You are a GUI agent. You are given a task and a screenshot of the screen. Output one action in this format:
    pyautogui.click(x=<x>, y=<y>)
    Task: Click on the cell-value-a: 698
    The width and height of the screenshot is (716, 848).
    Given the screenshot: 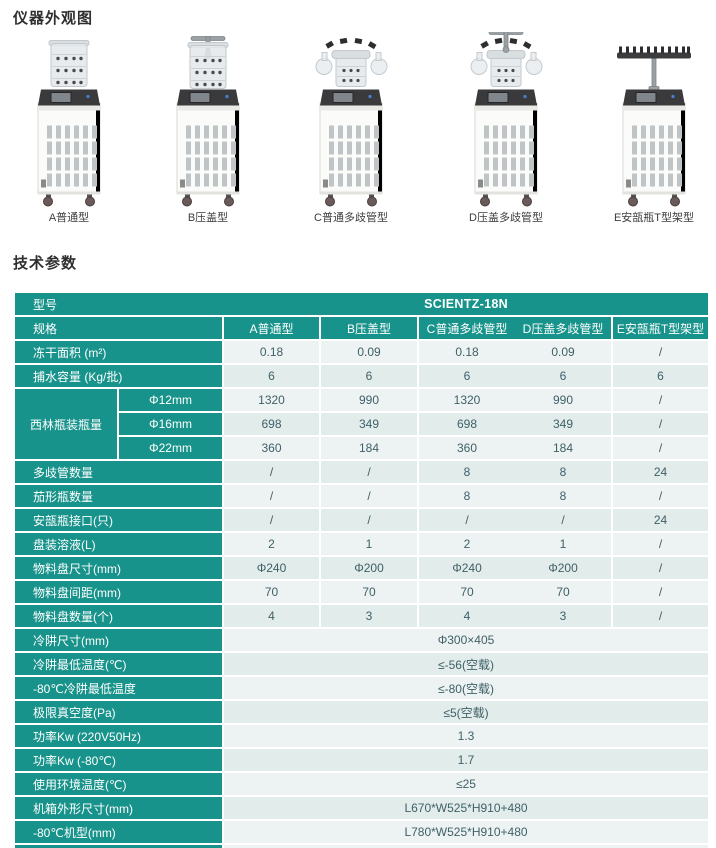 What is the action you would take?
    pyautogui.click(x=271, y=424)
    